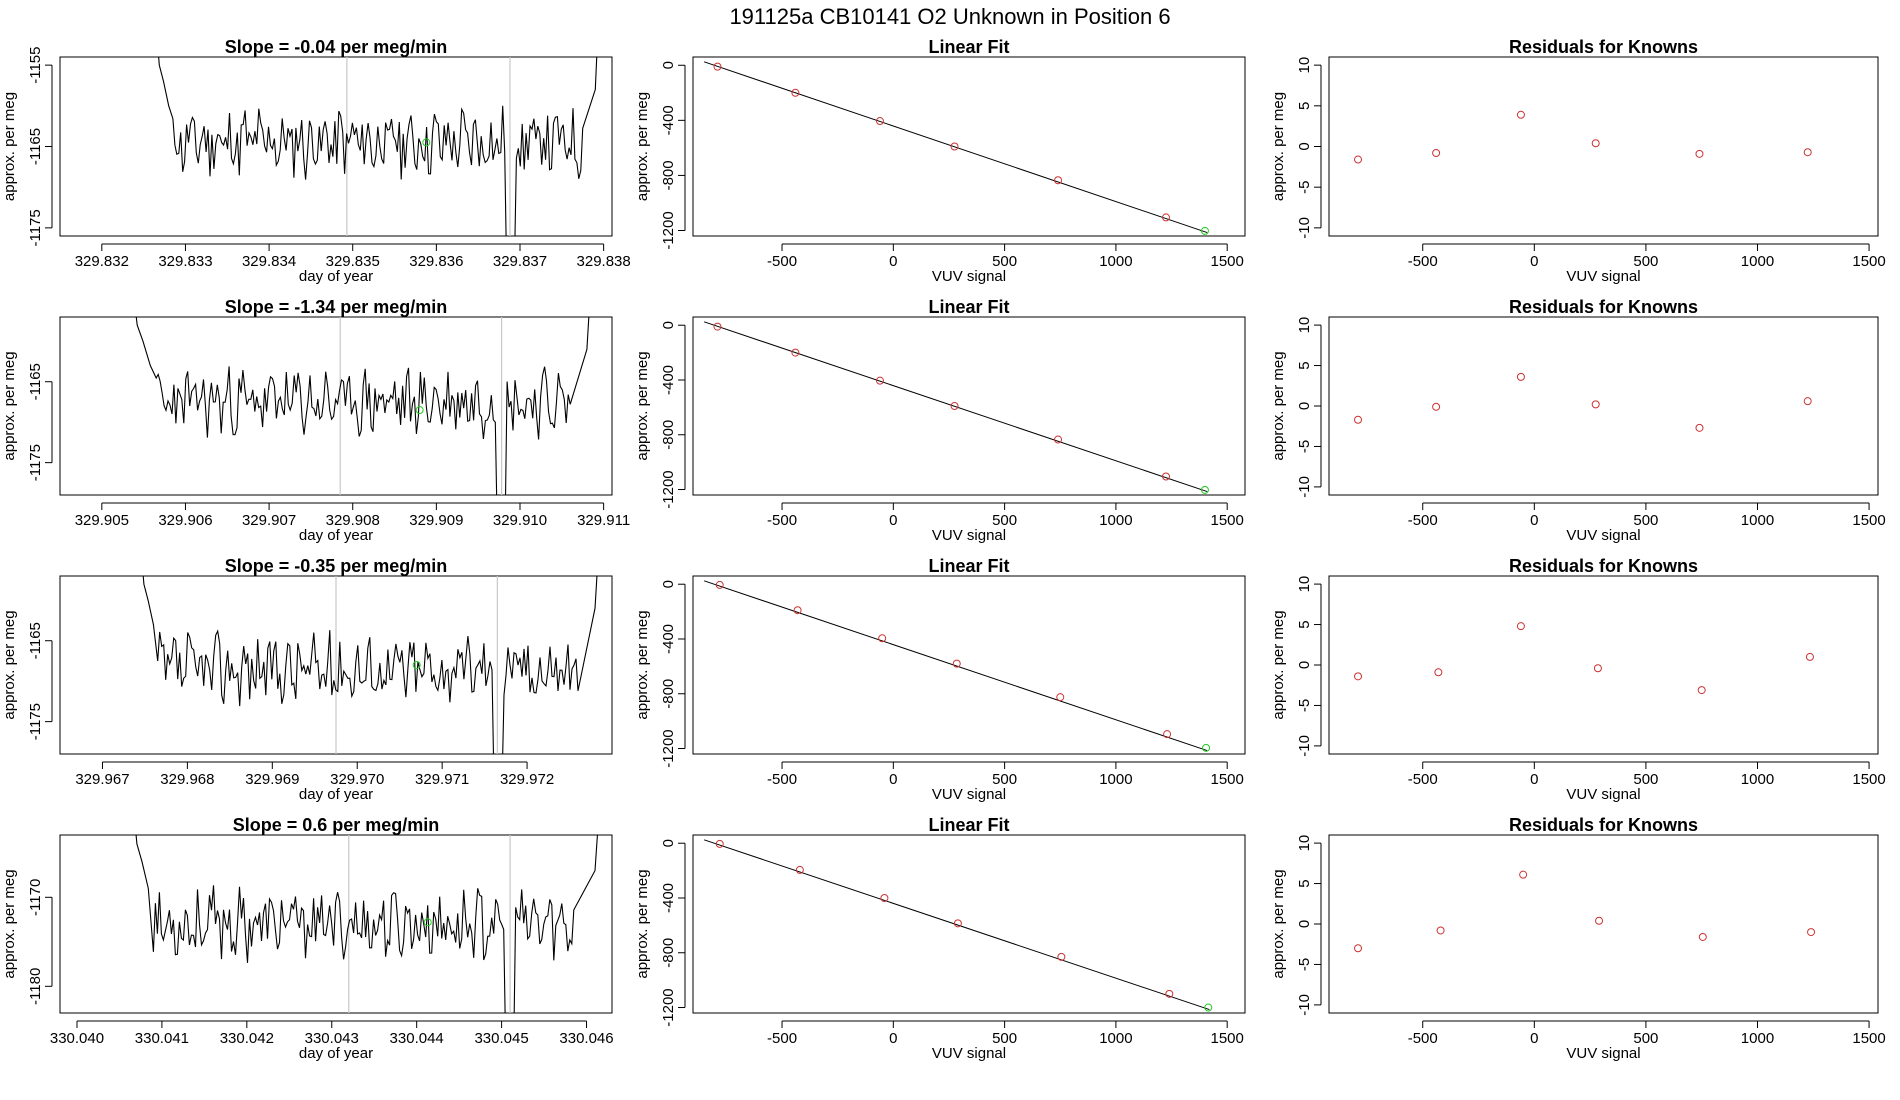 The width and height of the screenshot is (1900, 1100). I want to click on x-tick-label: 329.836, so click(436, 261).